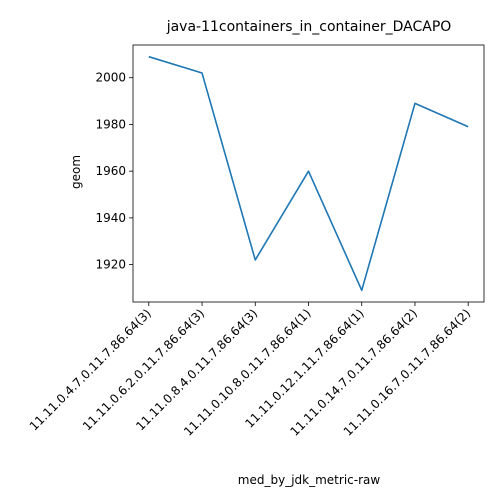  Describe the element at coordinates (110, 265) in the screenshot. I see `y-tick-label: 1920` at that location.